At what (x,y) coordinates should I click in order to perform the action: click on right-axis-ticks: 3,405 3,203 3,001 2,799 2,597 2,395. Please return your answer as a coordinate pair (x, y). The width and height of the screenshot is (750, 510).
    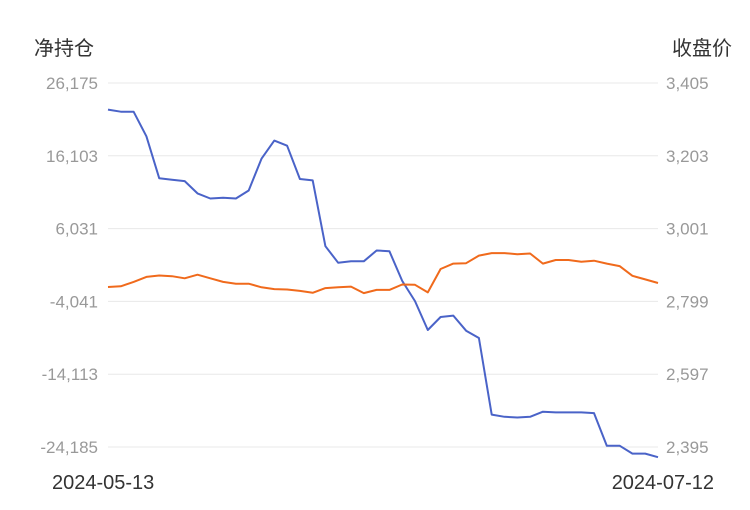
    Looking at the image, I should click on (687, 265).